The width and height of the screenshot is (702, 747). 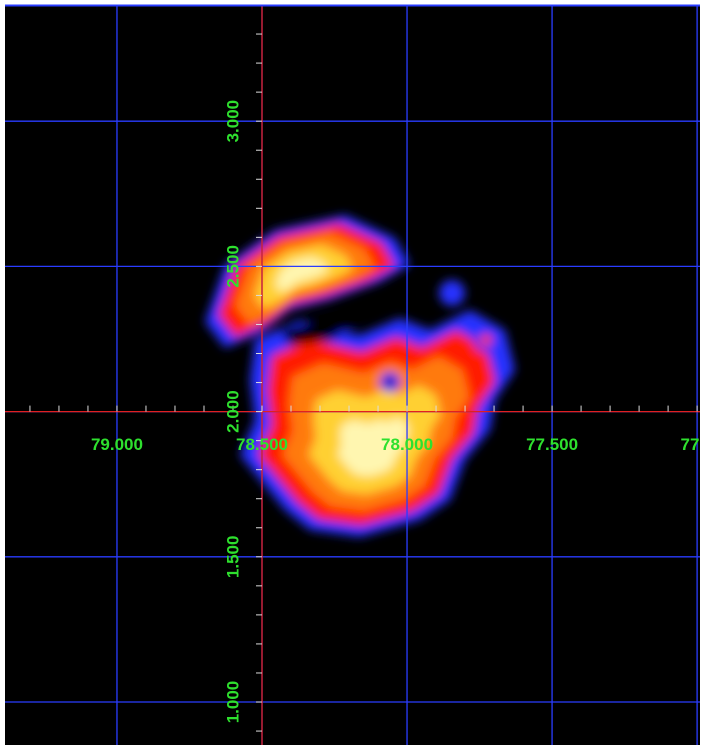 What do you see at coordinates (552, 444) in the screenshot?
I see `x-tick-label: 77.500` at bounding box center [552, 444].